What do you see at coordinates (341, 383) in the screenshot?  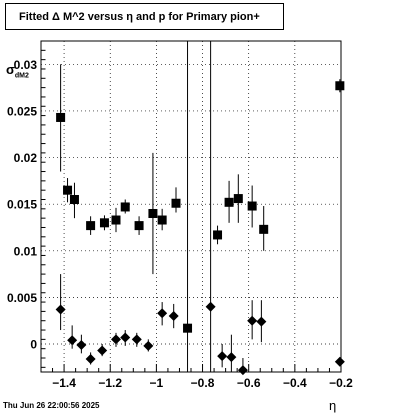 I see `x-tick-label: −0.2` at bounding box center [341, 383].